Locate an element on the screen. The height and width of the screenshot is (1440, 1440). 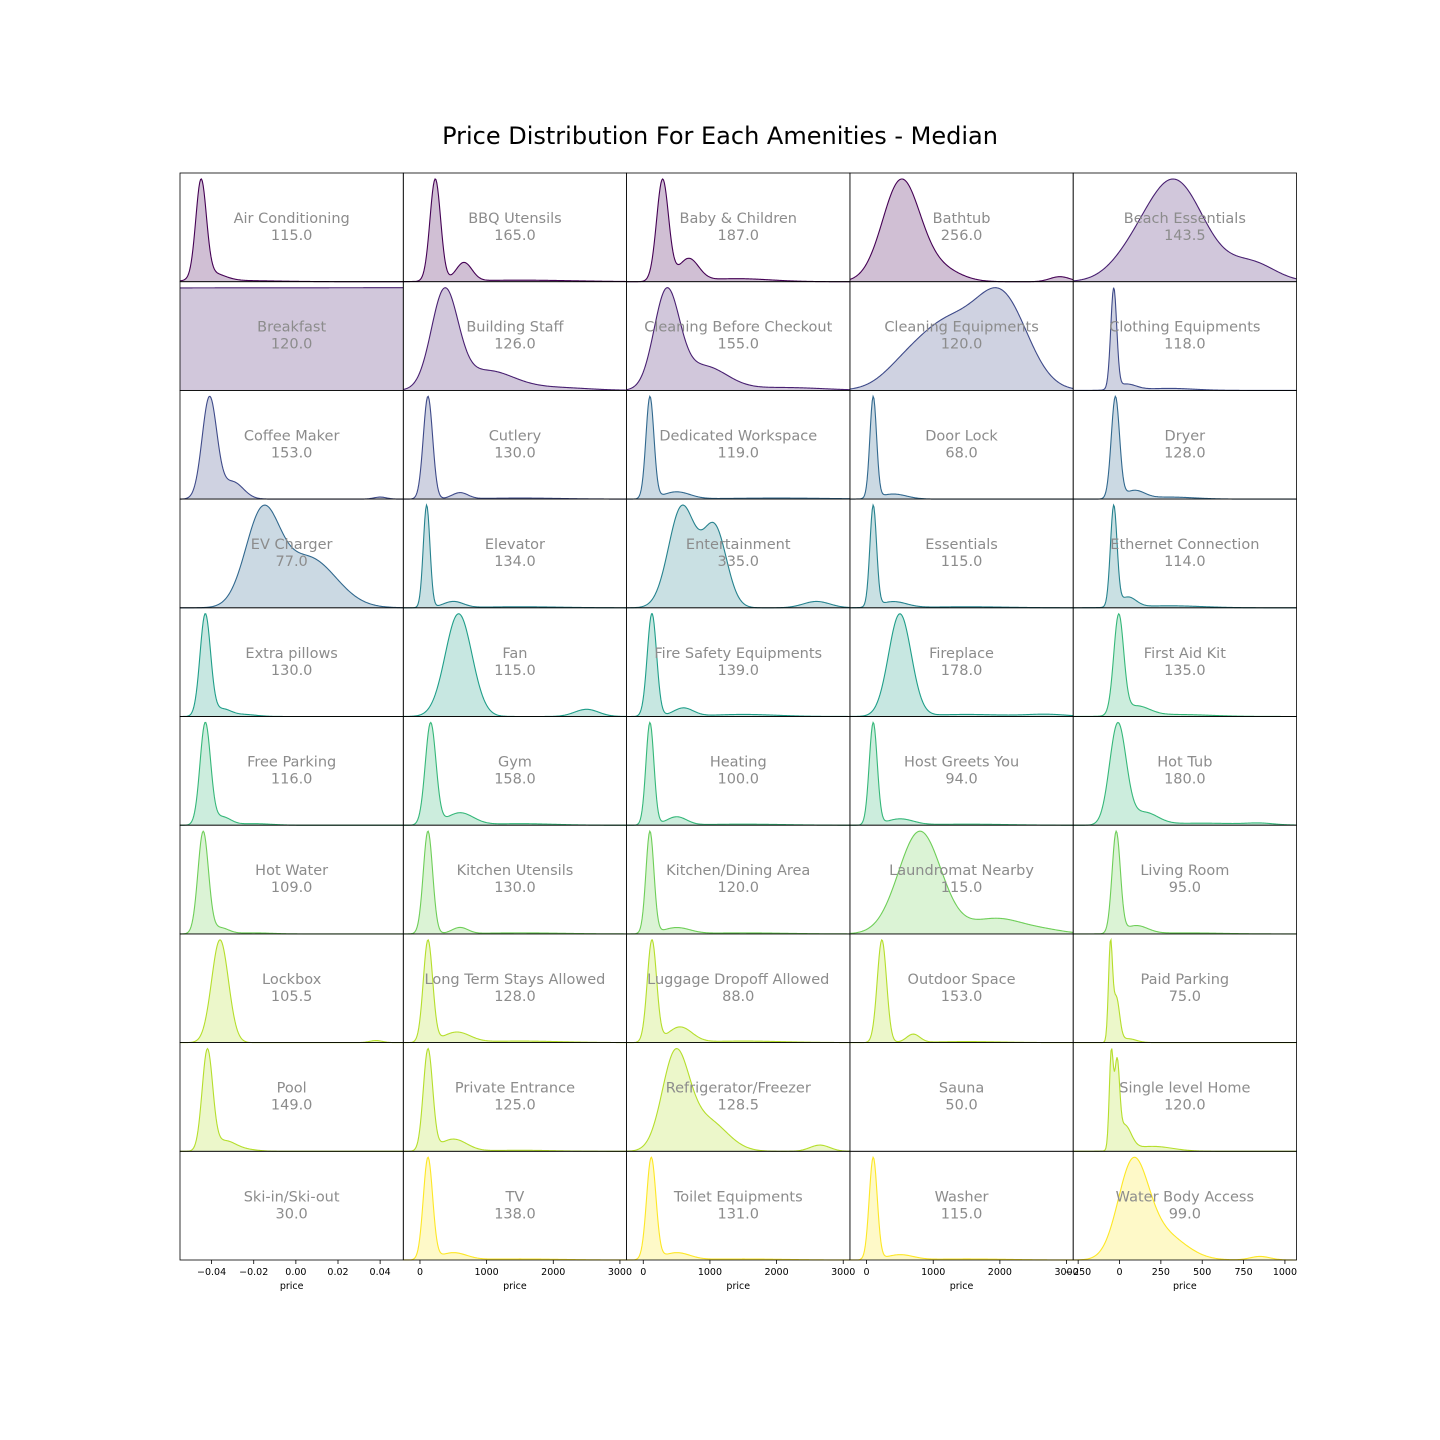
panel-label: Baby & Children is located at coordinates (738, 219).